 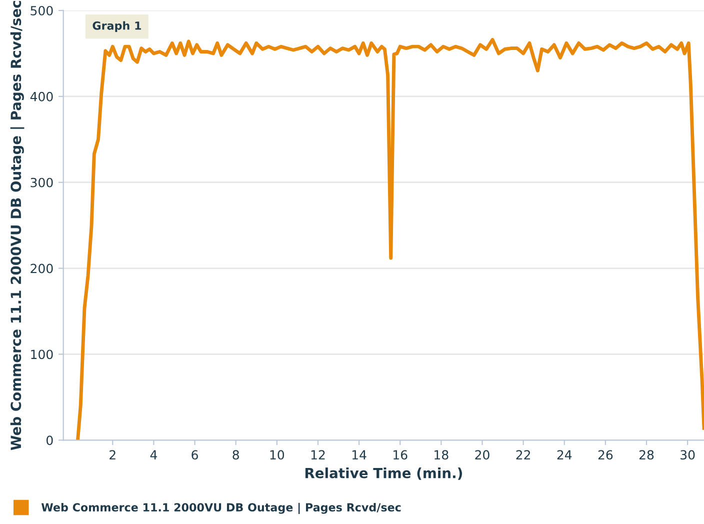 I want to click on x-tick-label: 18, so click(x=441, y=455).